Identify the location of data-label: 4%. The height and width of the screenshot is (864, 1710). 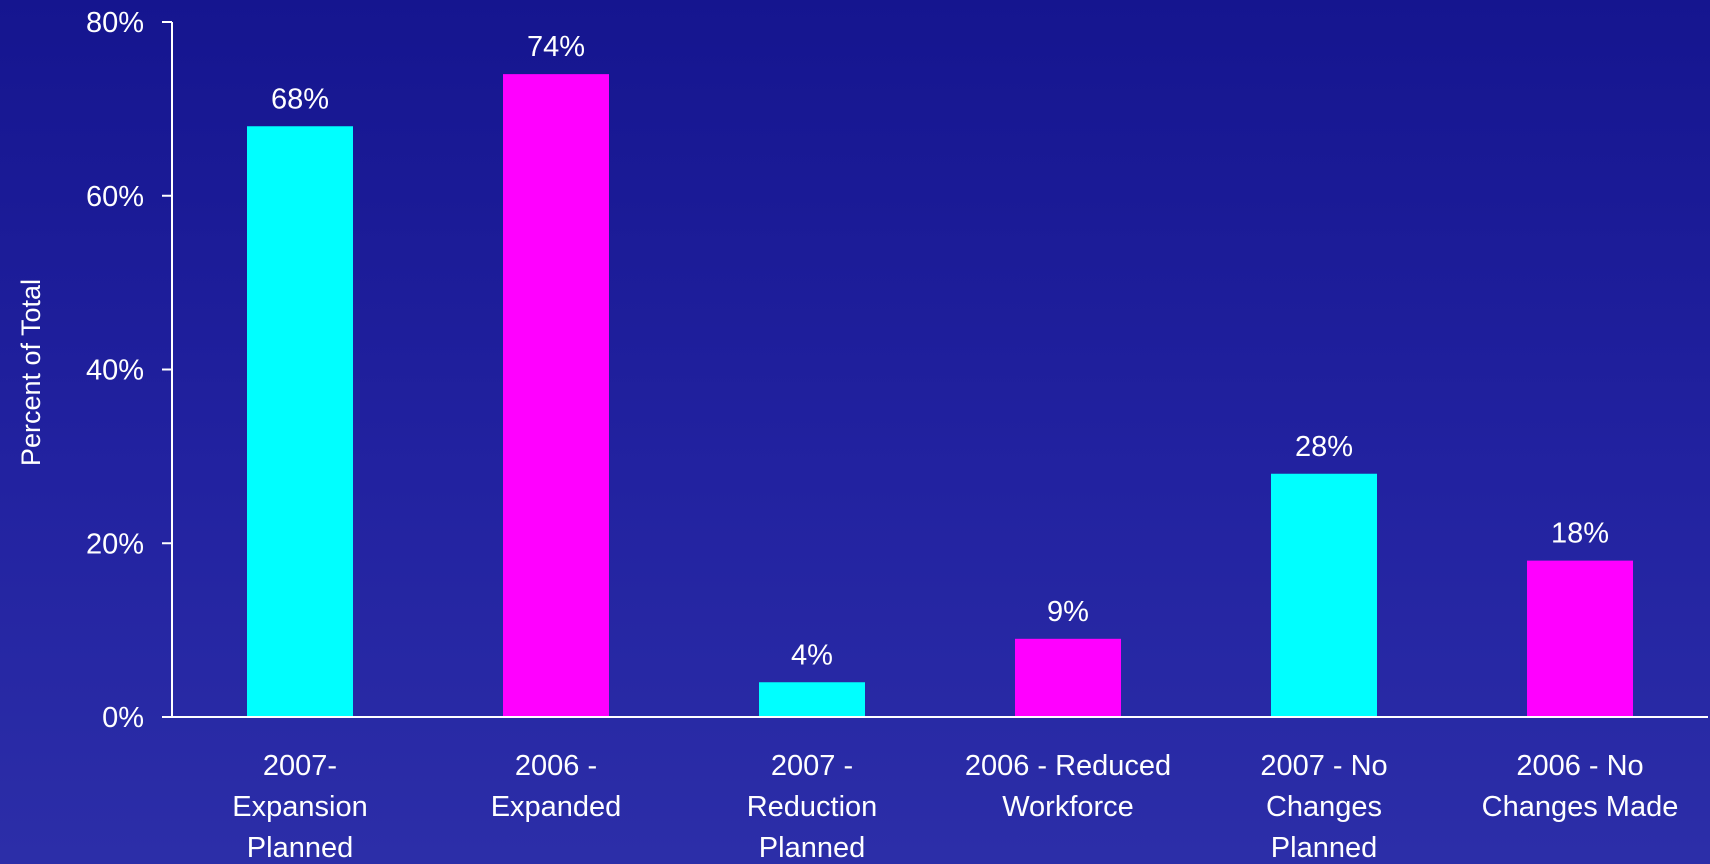
(812, 655).